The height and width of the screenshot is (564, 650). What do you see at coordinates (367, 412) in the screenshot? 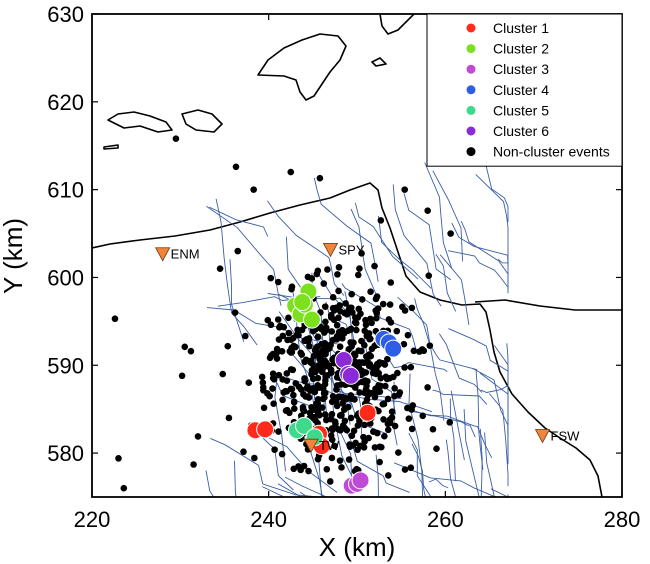
I see `cluster-1-point` at bounding box center [367, 412].